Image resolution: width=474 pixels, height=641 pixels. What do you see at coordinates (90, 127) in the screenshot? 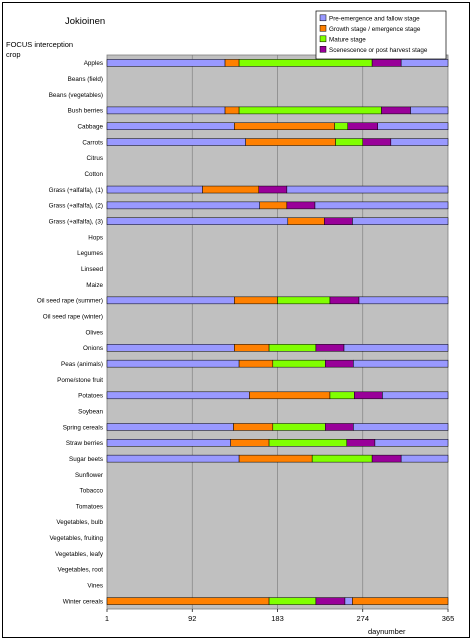
I see `crop-label: Cabbage` at bounding box center [90, 127].